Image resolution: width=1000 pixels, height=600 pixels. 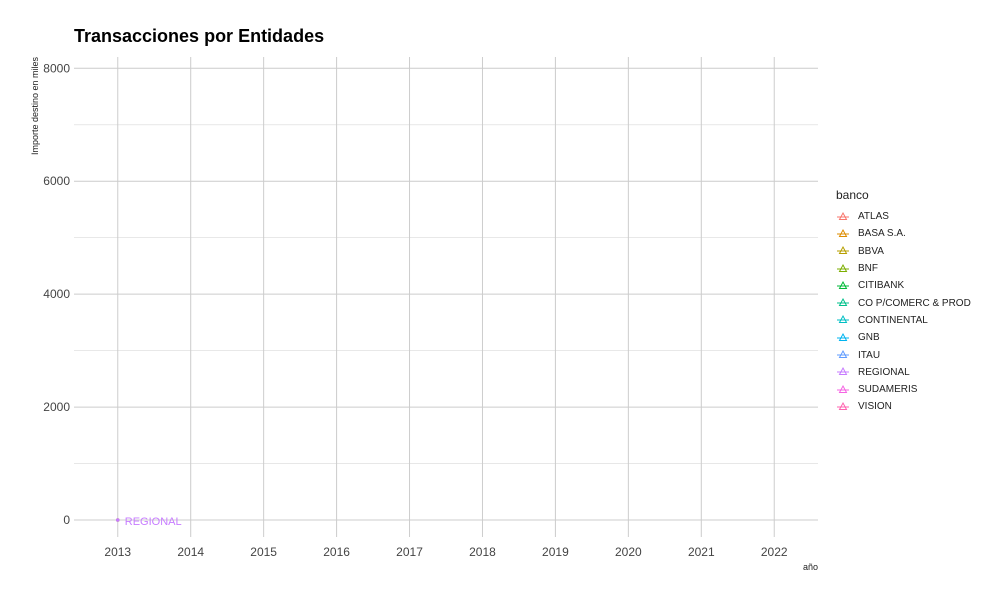 I want to click on legend-label: BASA S.A., so click(x=882, y=234).